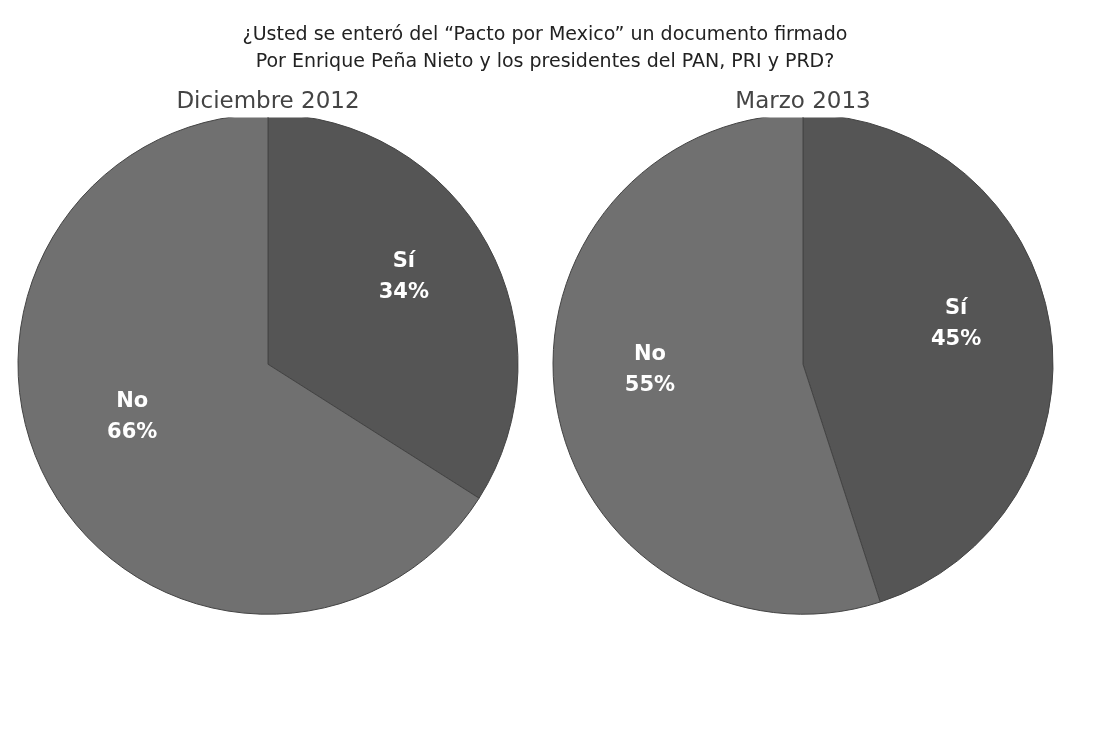 The width and height of the screenshot is (1099, 737). What do you see at coordinates (132, 431) in the screenshot?
I see `data-label: 66%` at bounding box center [132, 431].